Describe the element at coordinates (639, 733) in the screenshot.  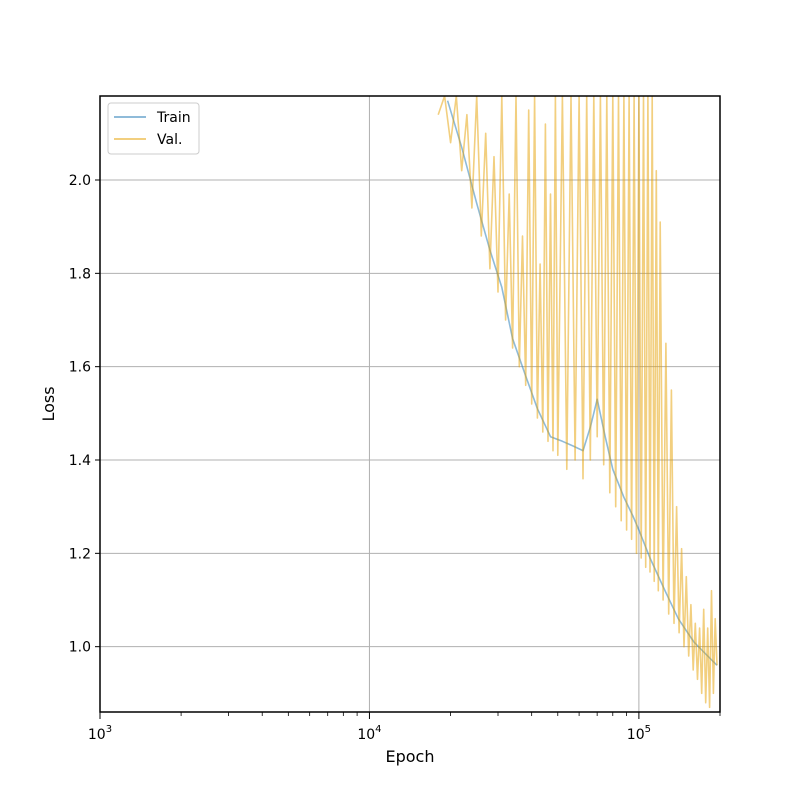
I see `x-tick-label: 10⁵` at that location.